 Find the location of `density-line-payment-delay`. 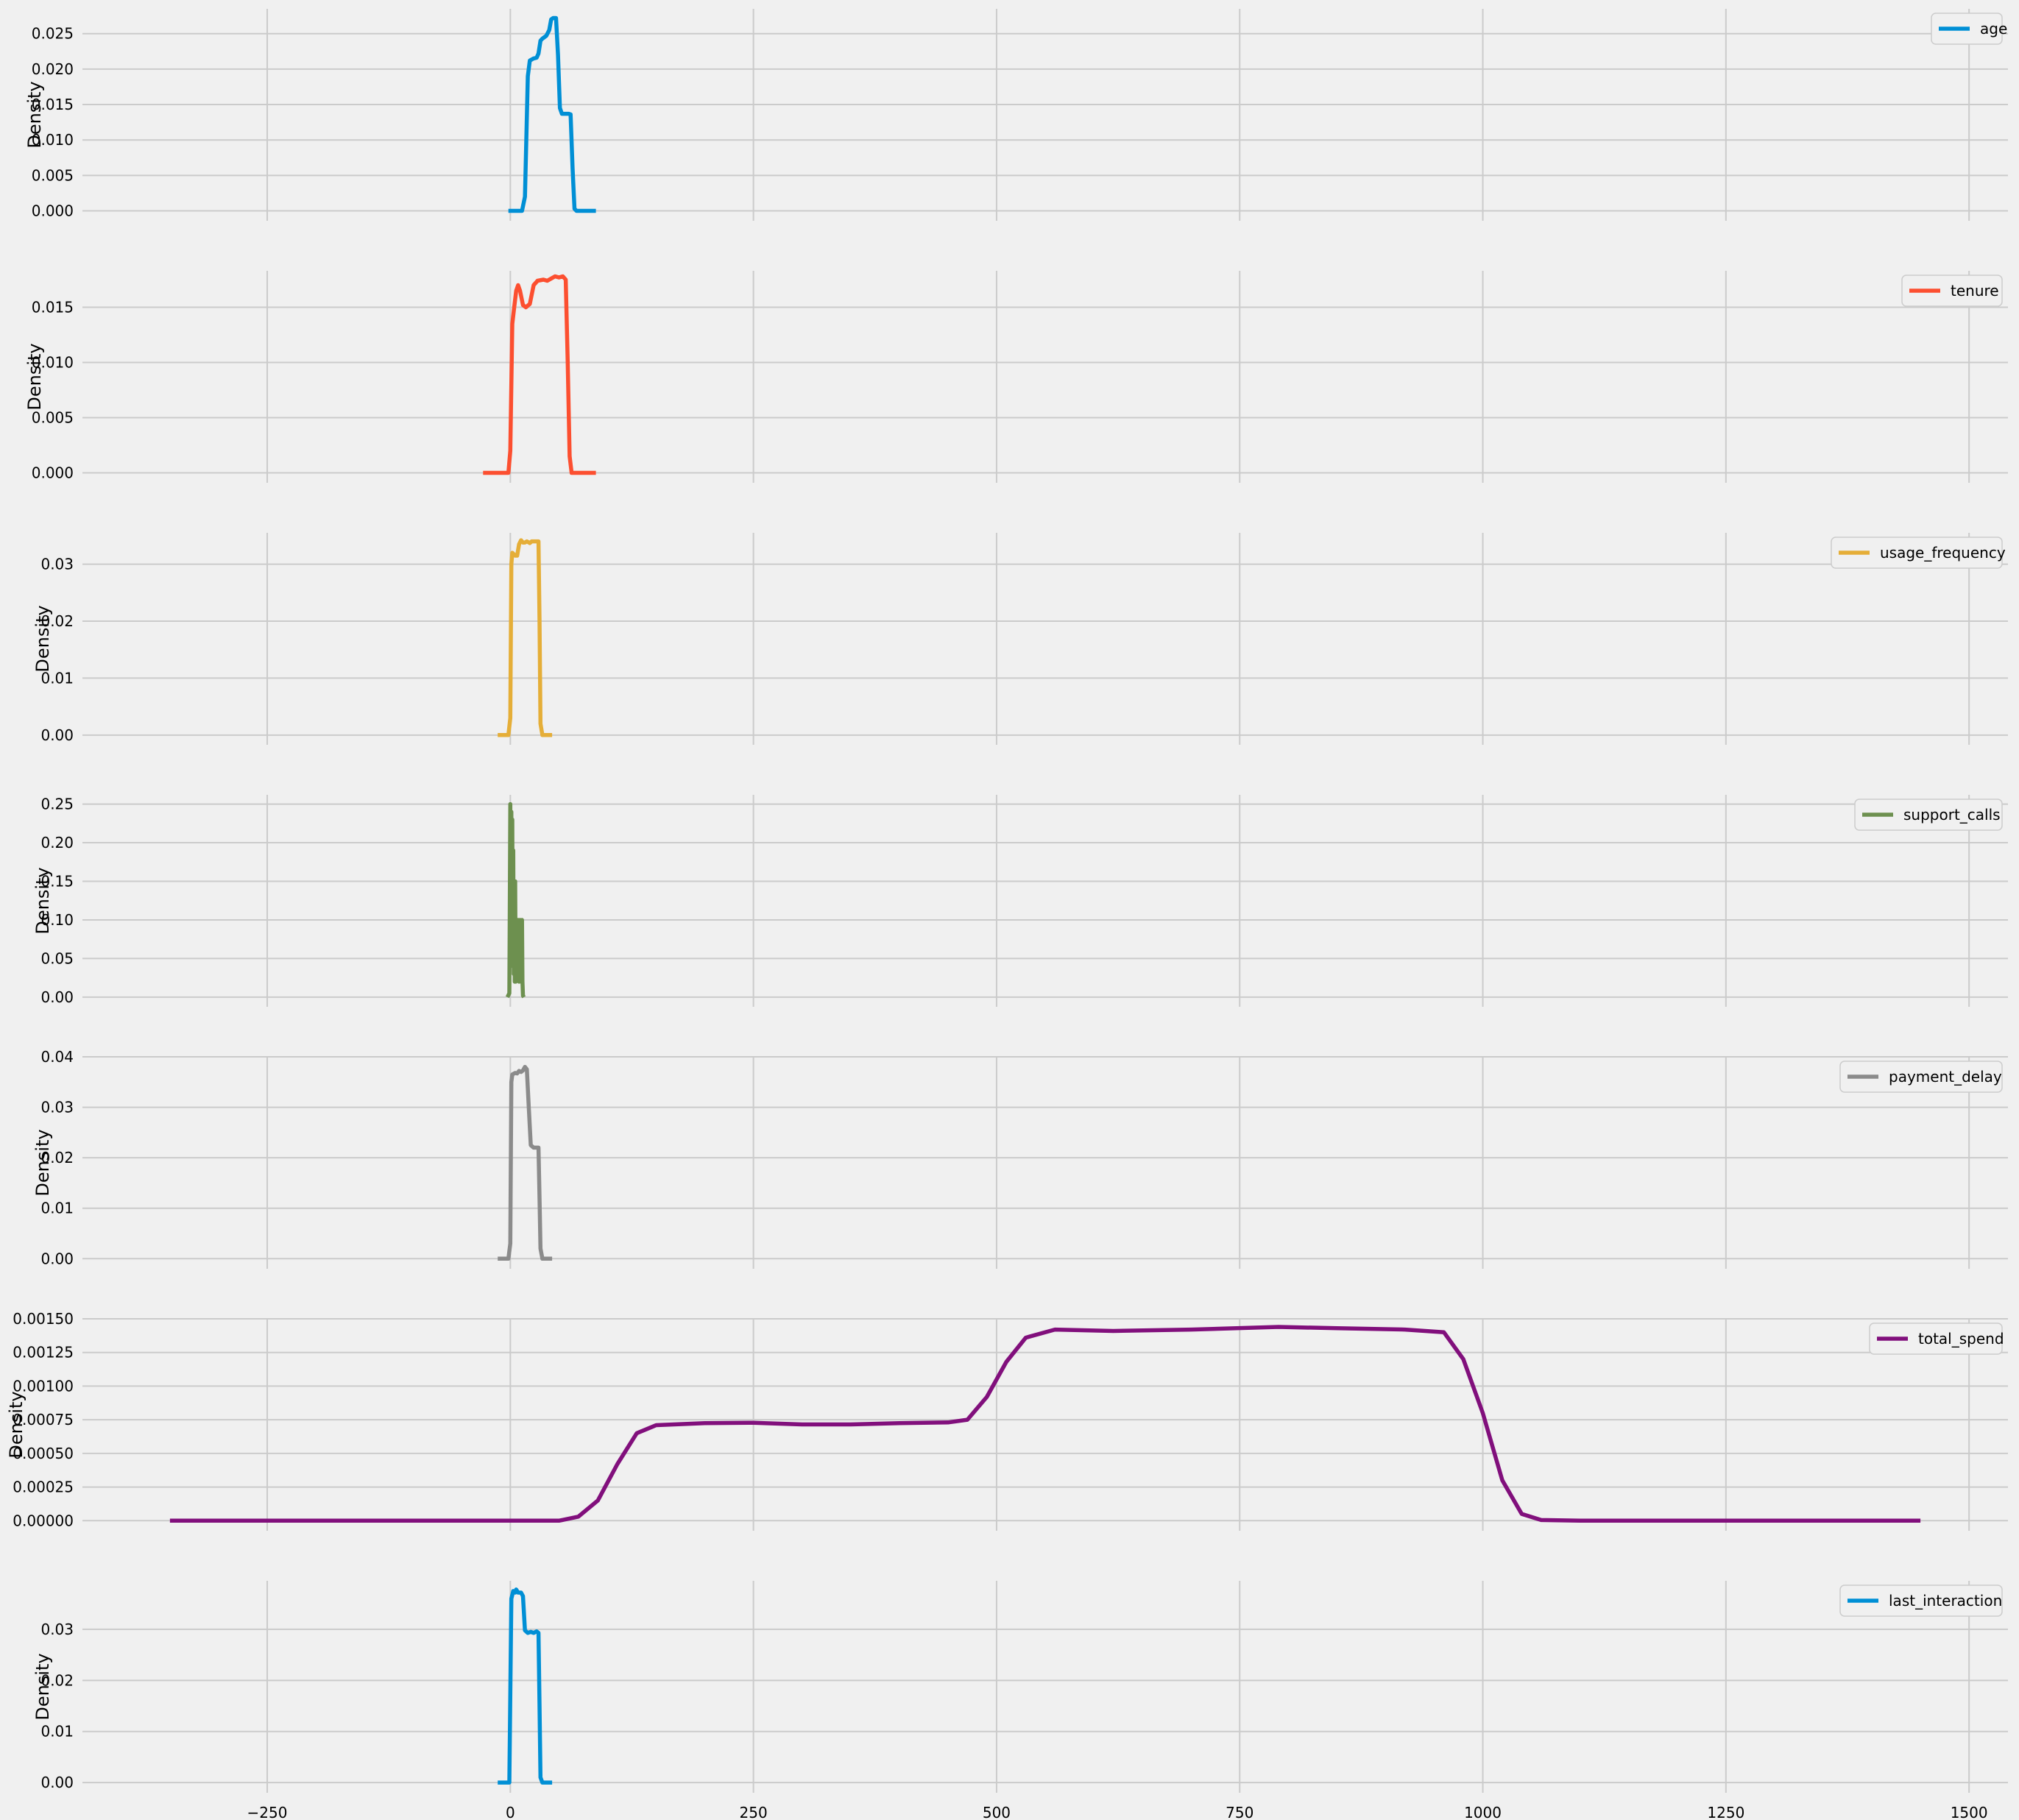

density-line-payment-delay is located at coordinates (525, 1162).